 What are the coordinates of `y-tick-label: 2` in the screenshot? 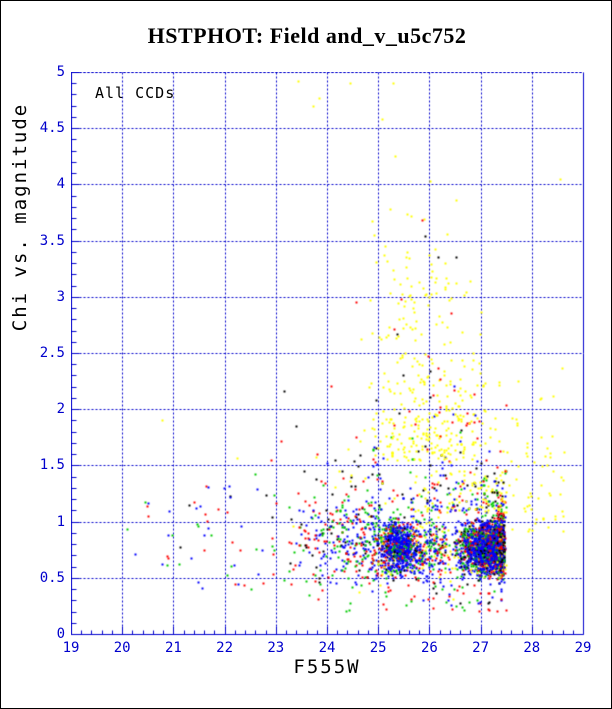 It's located at (60, 409).